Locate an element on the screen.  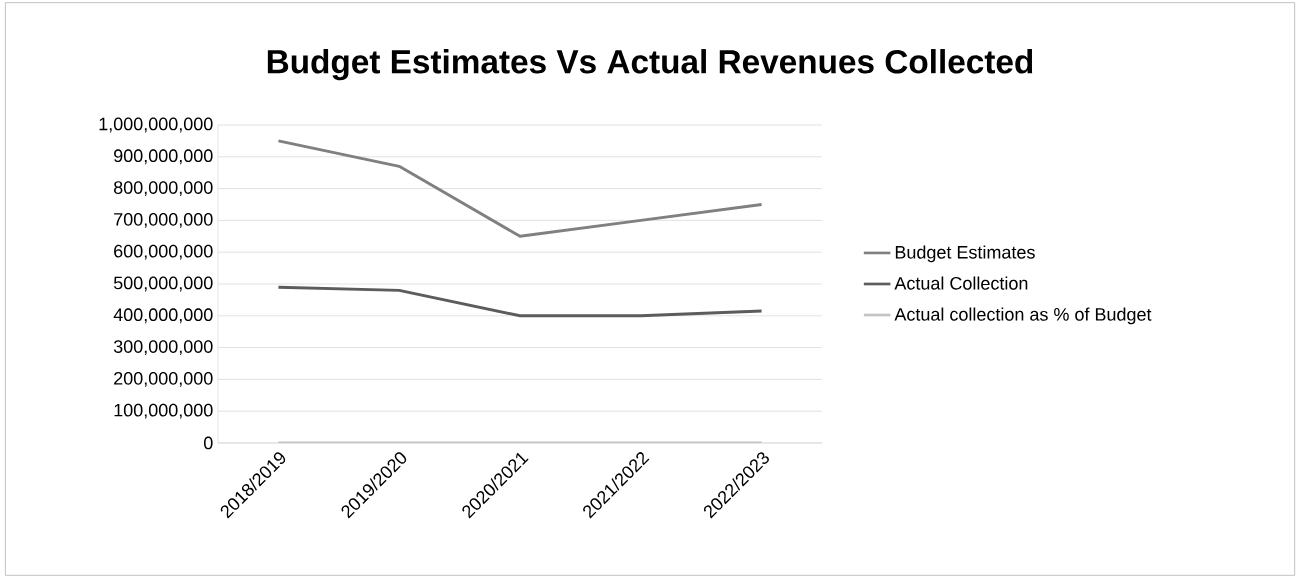
legend-label: Actual Collection is located at coordinates (961, 283).